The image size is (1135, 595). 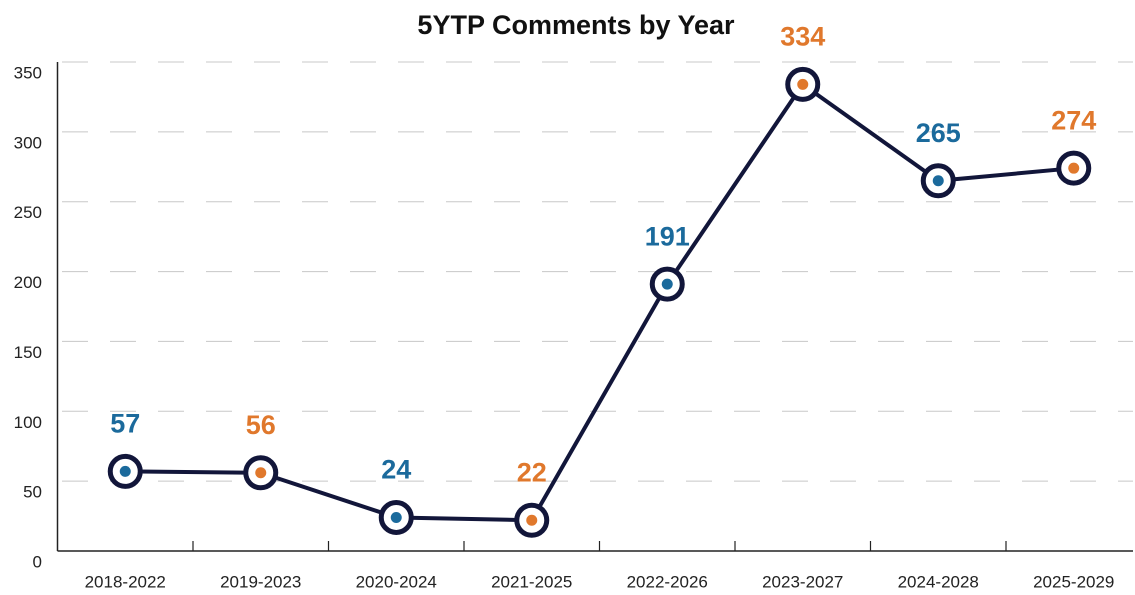 What do you see at coordinates (802, 36) in the screenshot?
I see `data-label: 334` at bounding box center [802, 36].